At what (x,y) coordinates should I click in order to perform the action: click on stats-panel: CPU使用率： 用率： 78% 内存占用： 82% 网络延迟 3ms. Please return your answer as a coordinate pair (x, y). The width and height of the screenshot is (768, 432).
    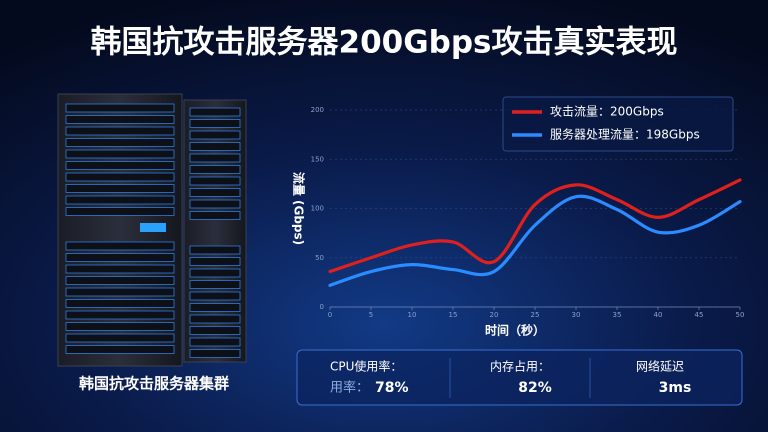
    Looking at the image, I should click on (519, 377).